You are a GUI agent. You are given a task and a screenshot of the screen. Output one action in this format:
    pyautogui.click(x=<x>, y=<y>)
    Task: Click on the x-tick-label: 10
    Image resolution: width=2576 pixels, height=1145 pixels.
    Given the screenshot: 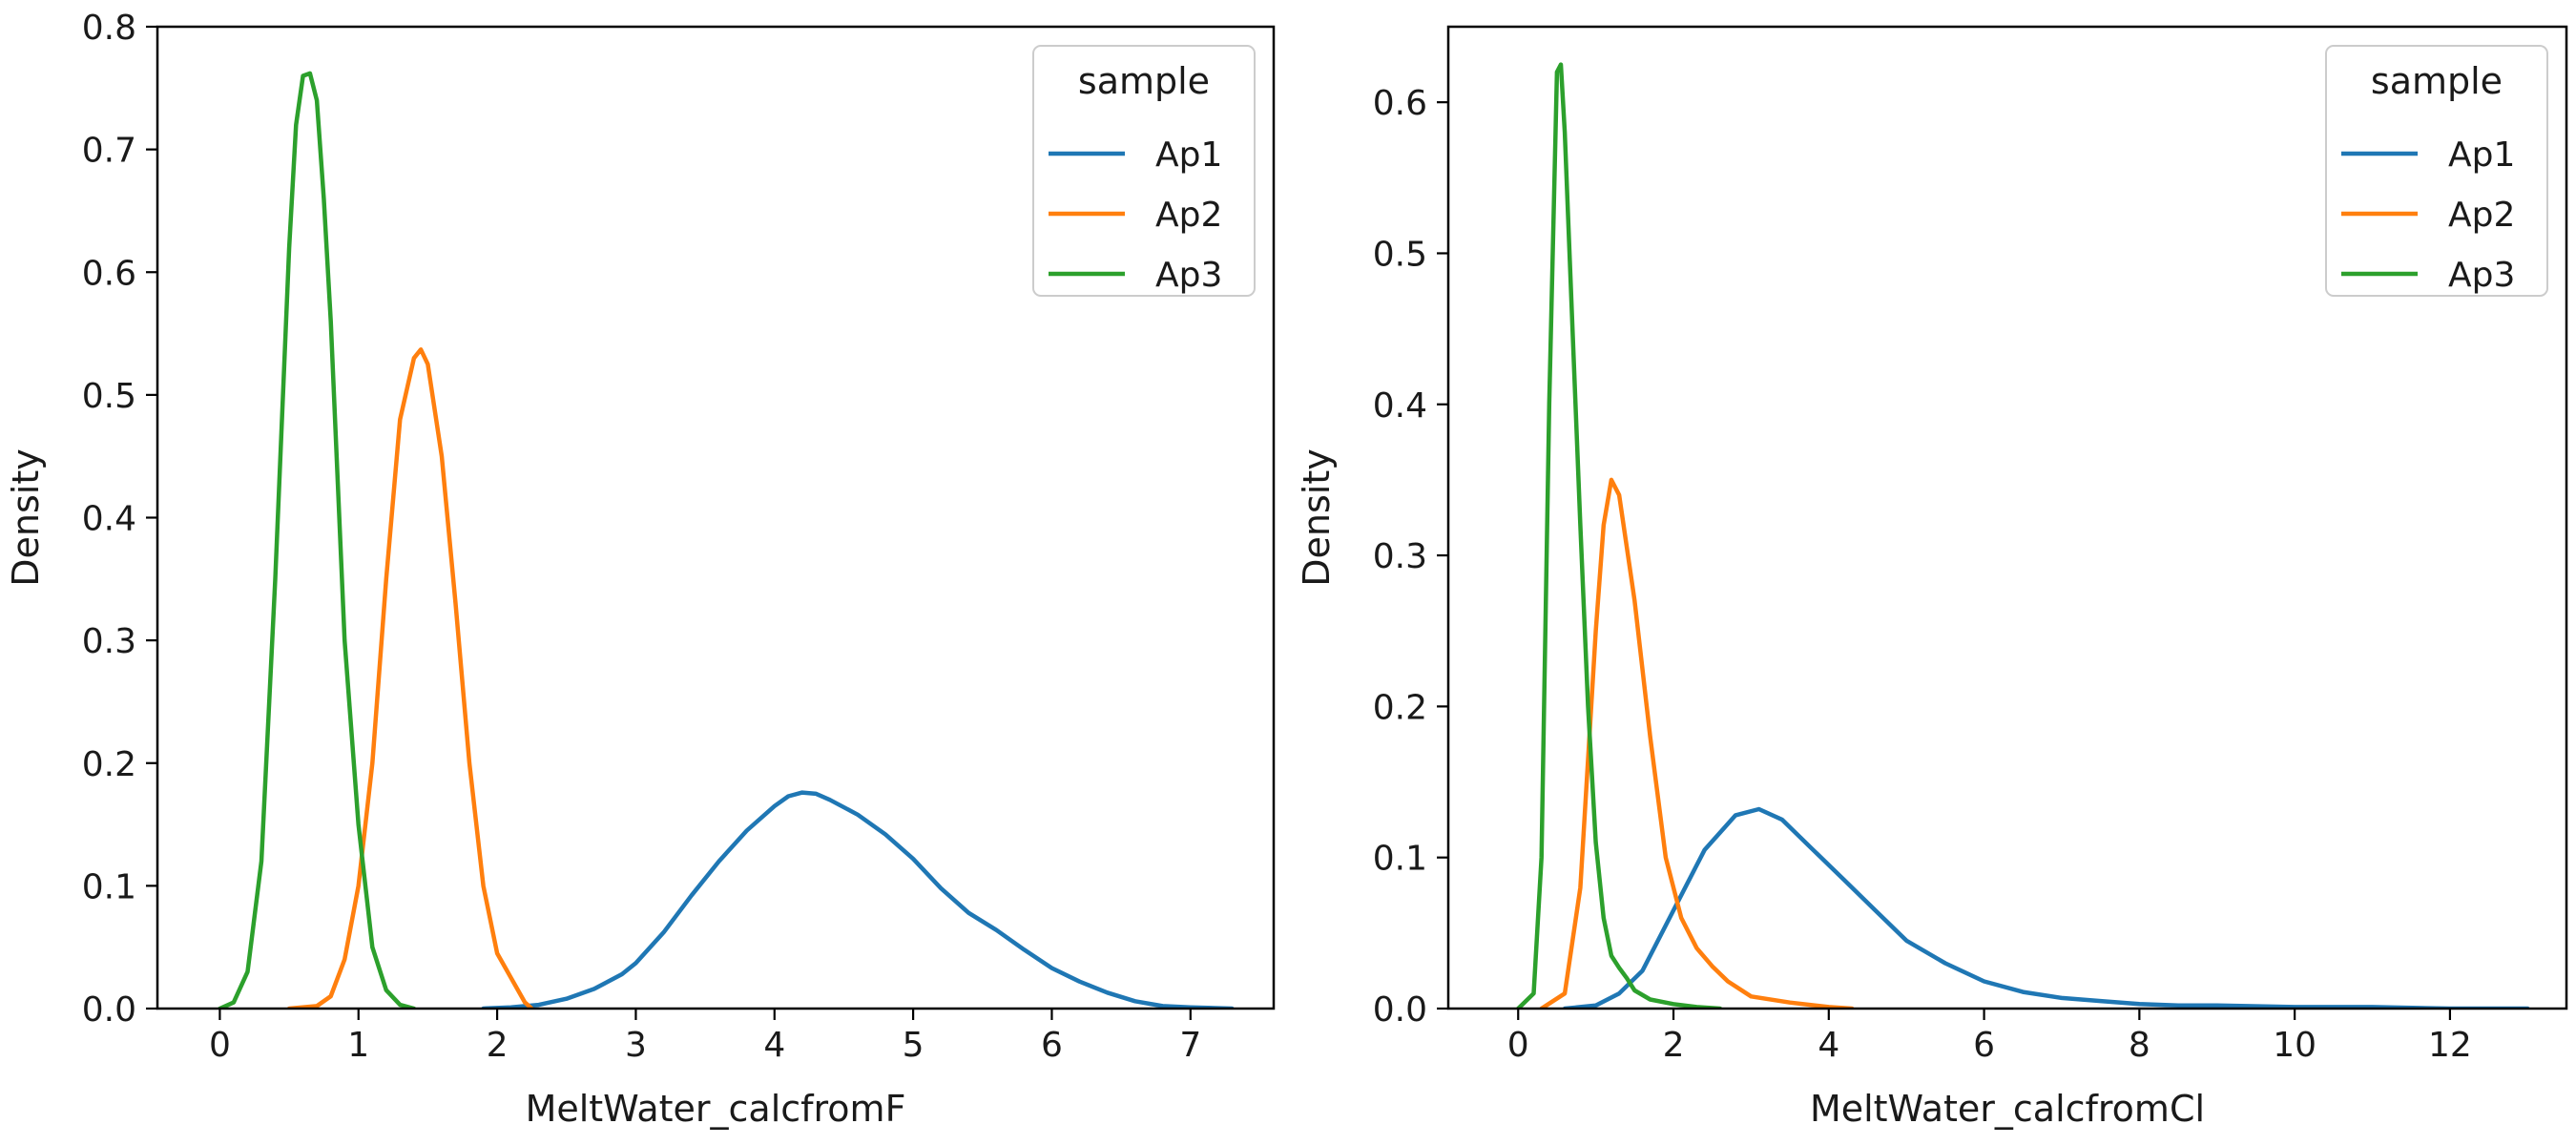 What is the action you would take?
    pyautogui.click(x=2294, y=1045)
    